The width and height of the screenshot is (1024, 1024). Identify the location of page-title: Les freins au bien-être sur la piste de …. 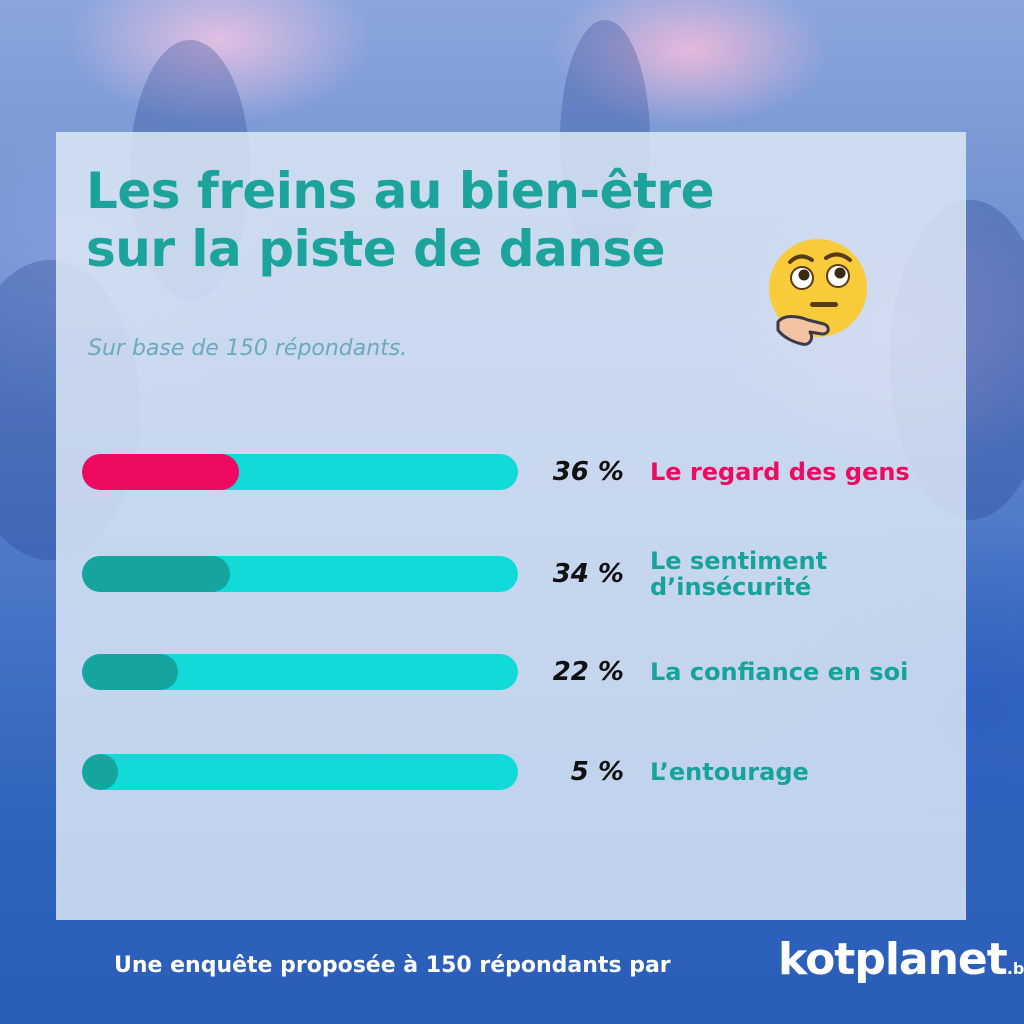
(436, 220).